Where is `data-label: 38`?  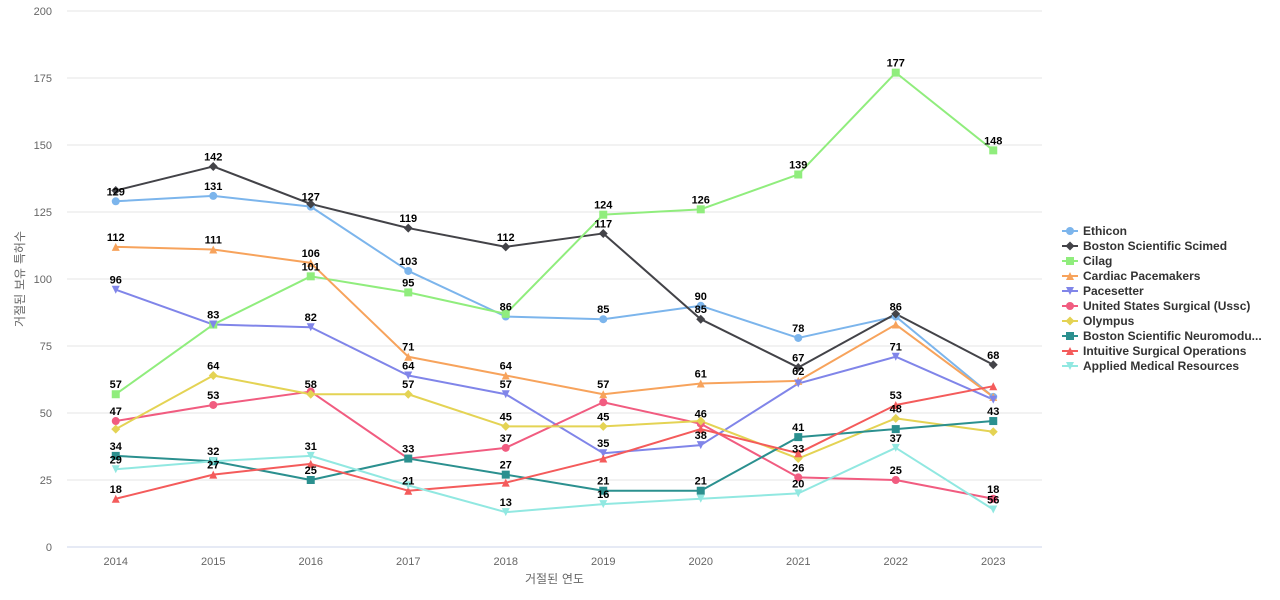
data-label: 38 is located at coordinates (701, 436).